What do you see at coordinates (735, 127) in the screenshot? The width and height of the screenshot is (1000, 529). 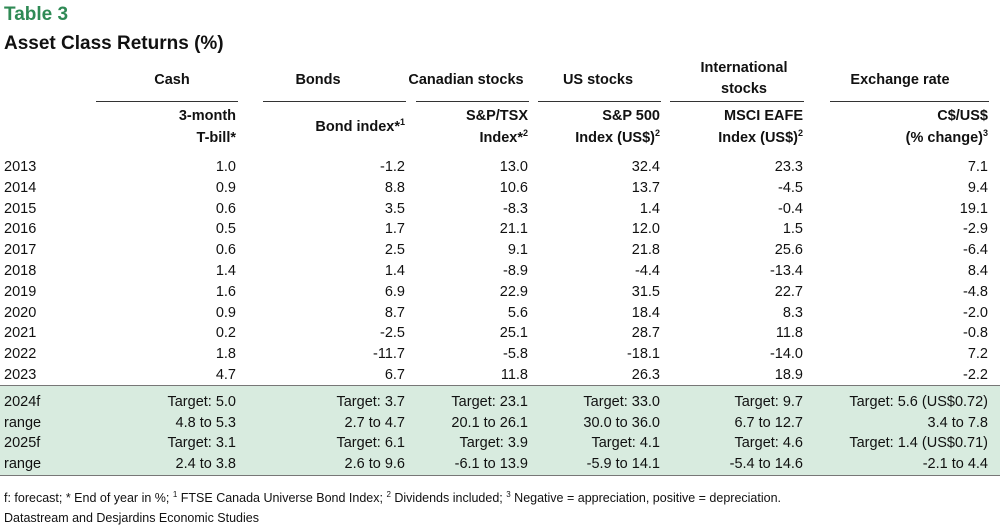 I see `column-subheader: MSCI EAFE Index (US$)2` at bounding box center [735, 127].